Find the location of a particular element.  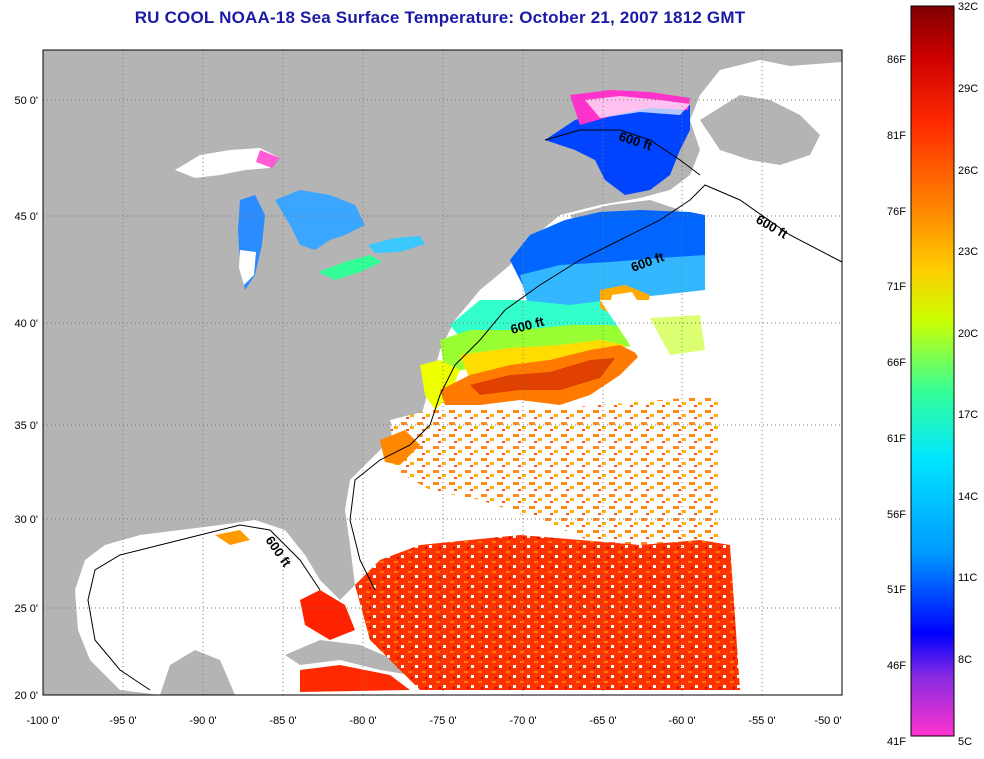

se-coast-sst is located at coordinates (400, 447).